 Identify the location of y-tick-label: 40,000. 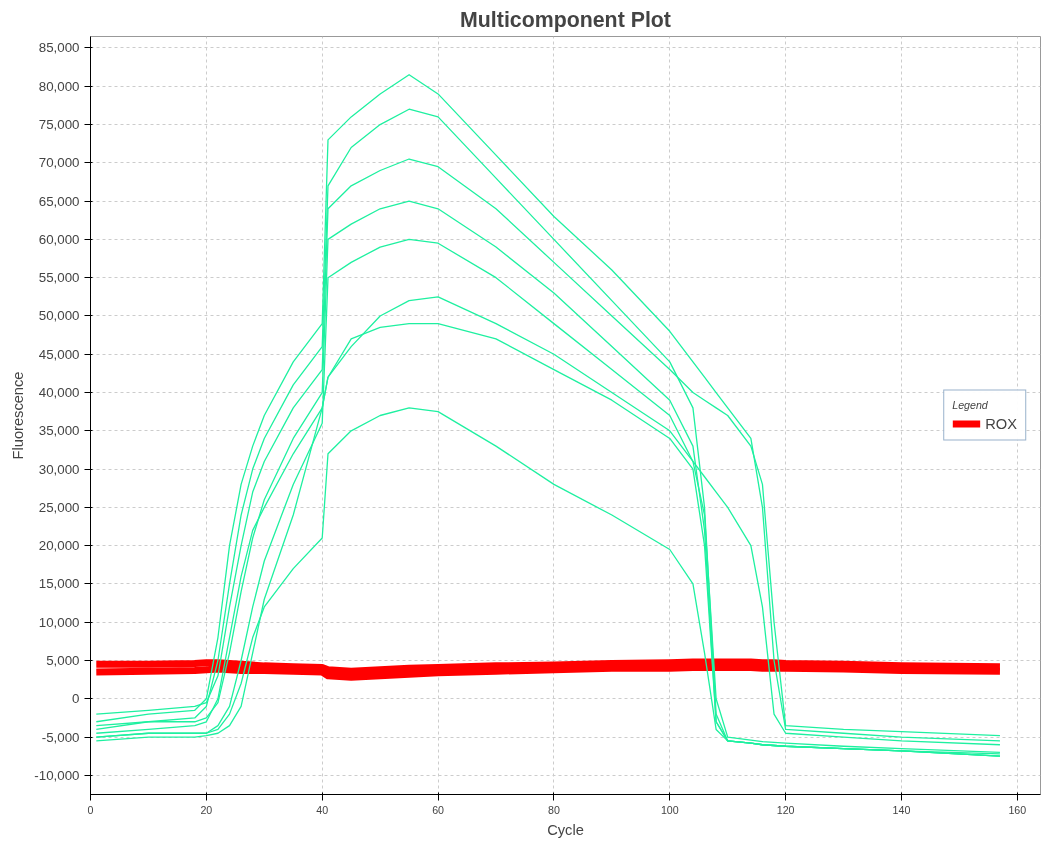
(59, 393).